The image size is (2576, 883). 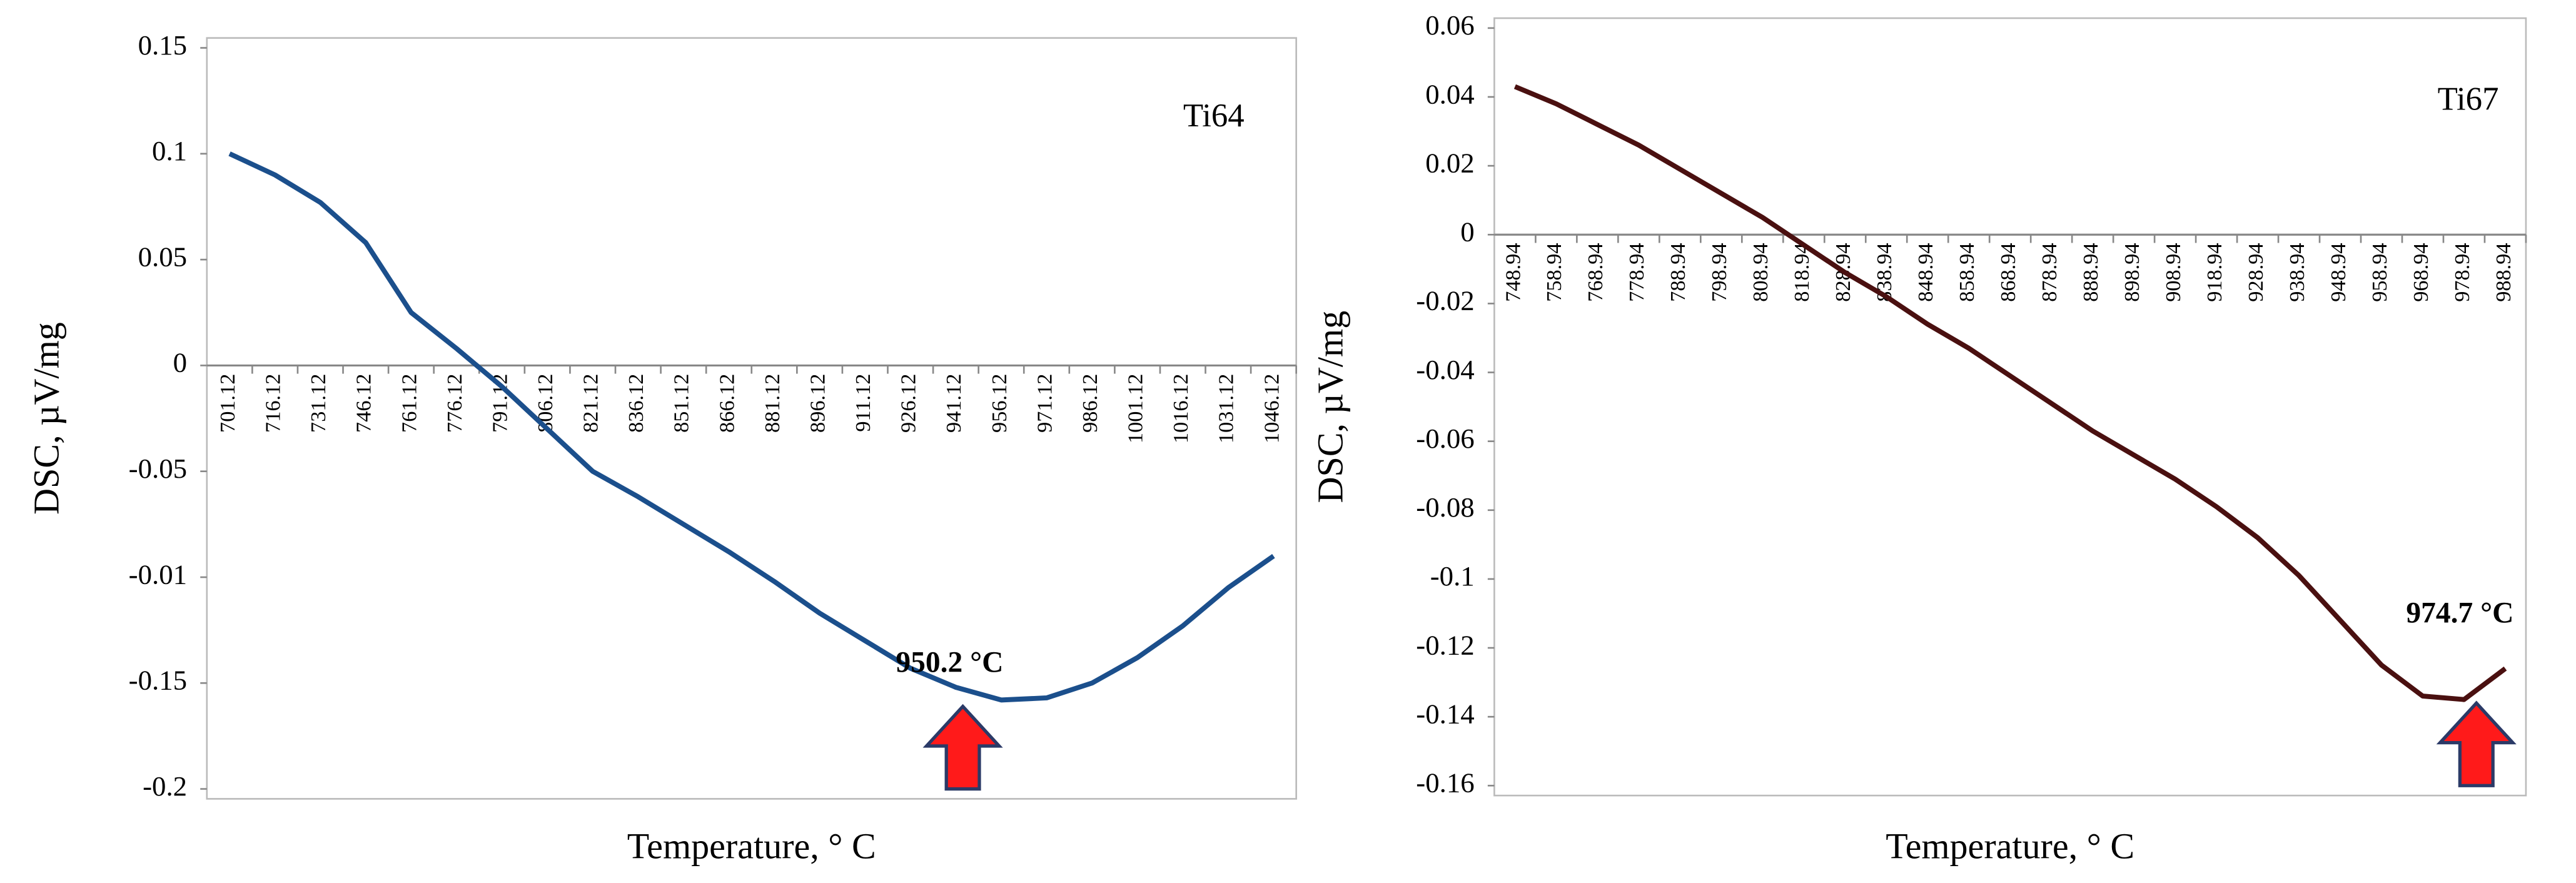 I want to click on x-tick-label: 731.12, so click(x=318, y=403).